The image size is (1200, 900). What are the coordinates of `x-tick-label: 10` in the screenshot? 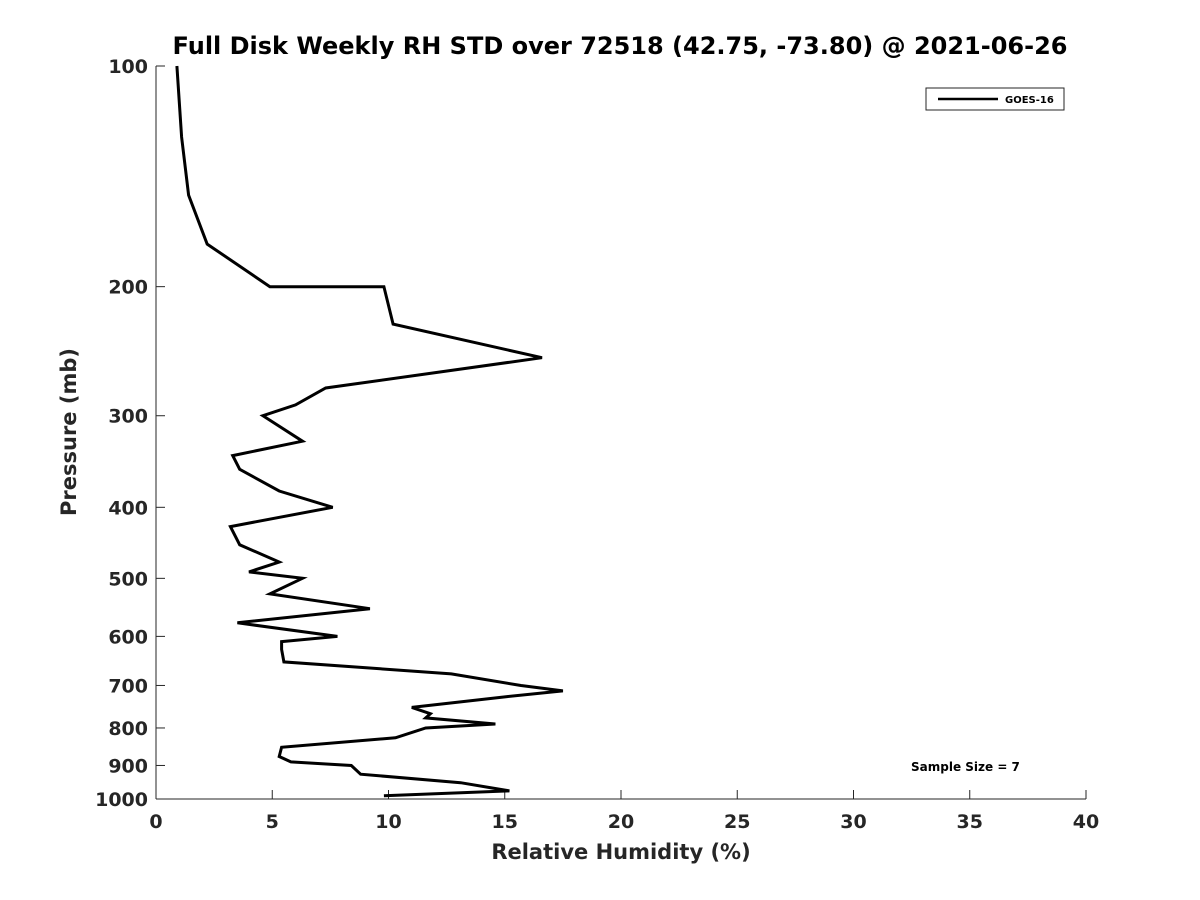 It's located at (388, 822).